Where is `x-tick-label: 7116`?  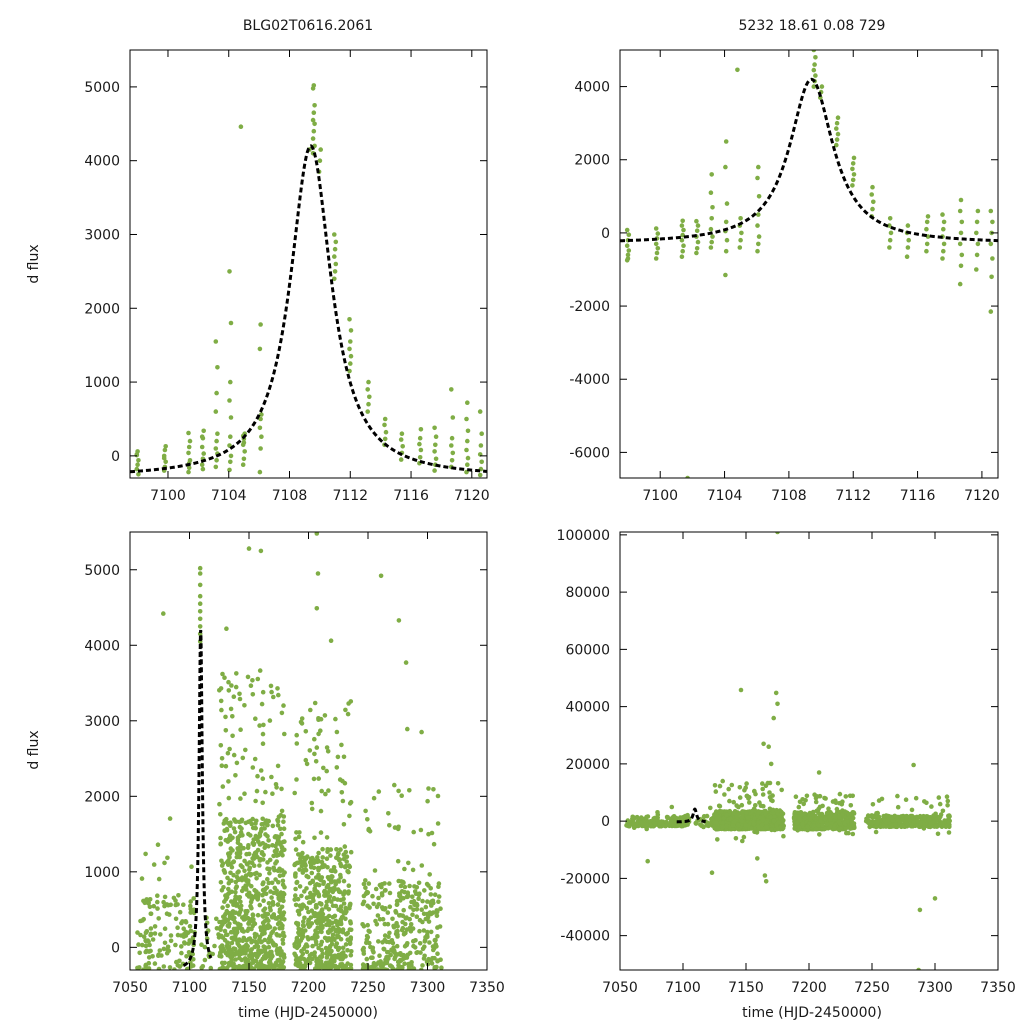 x-tick-label: 7116 is located at coordinates (918, 496).